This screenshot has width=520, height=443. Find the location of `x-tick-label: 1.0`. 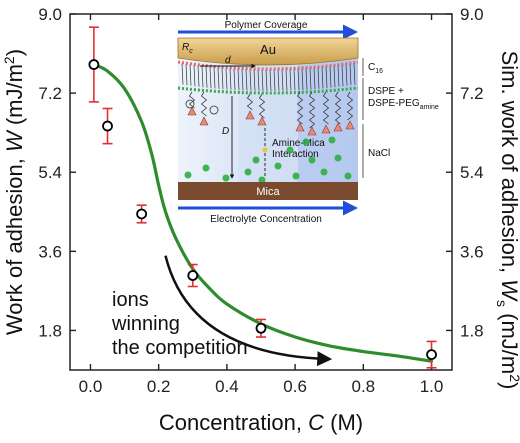

x-tick-label: 1.0 is located at coordinates (432, 386).